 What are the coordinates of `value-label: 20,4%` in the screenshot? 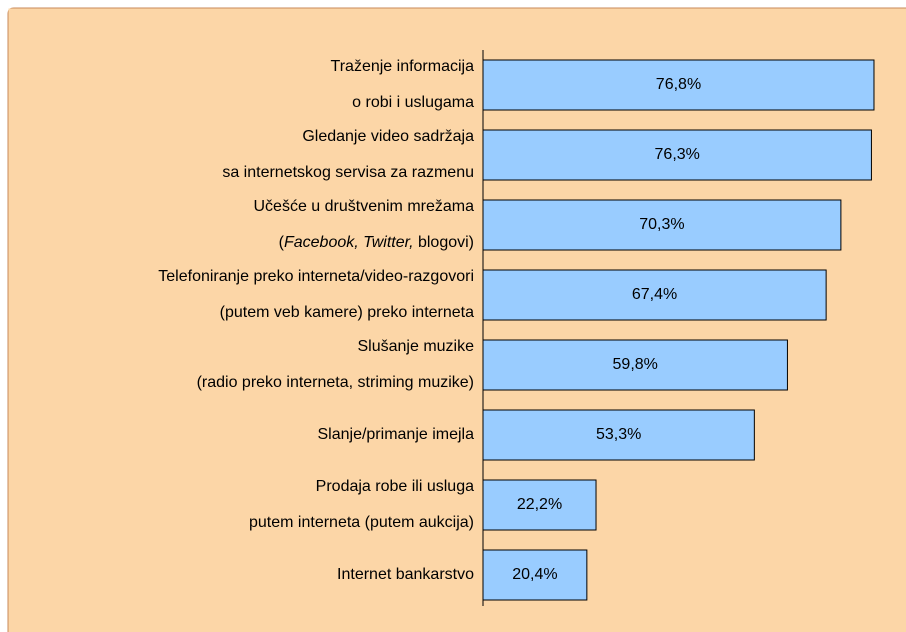 It's located at (534, 574).